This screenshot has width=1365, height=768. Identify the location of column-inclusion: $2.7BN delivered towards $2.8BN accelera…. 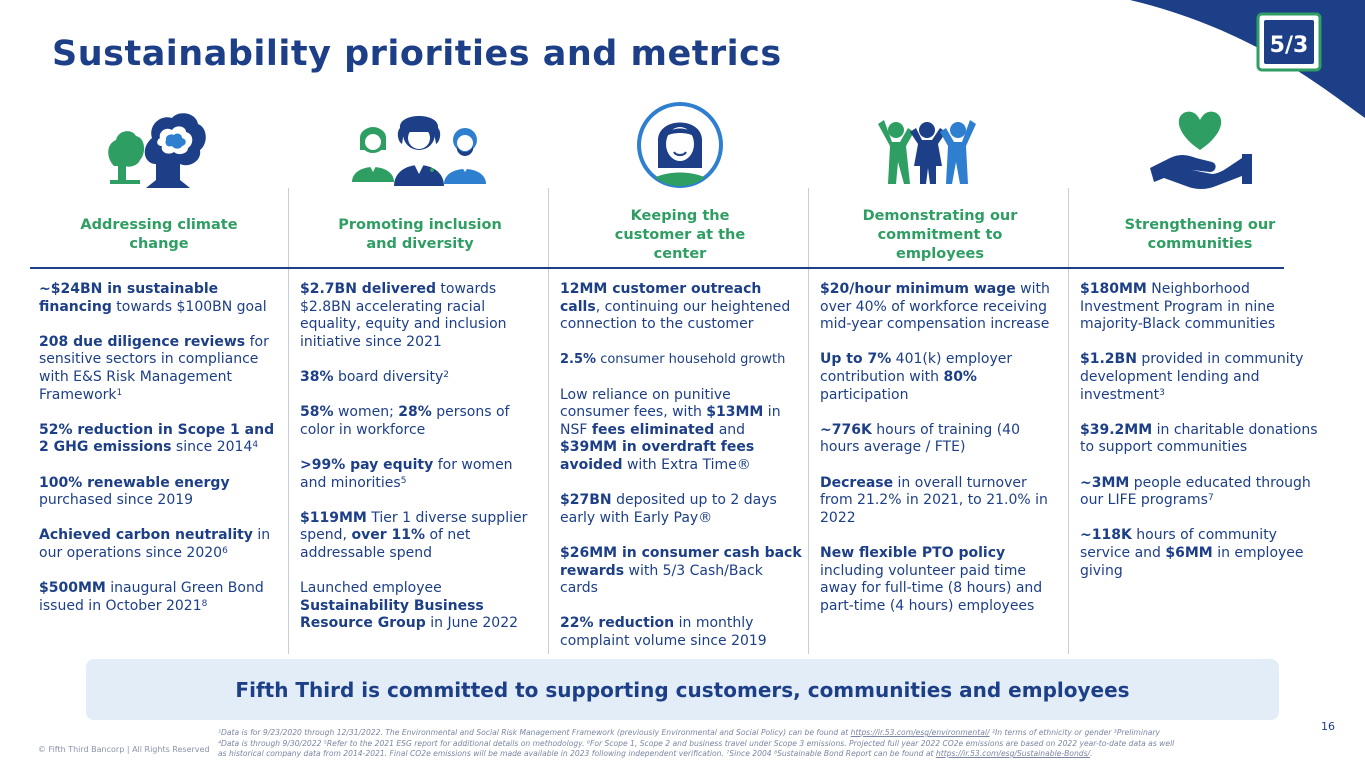
(421, 465).